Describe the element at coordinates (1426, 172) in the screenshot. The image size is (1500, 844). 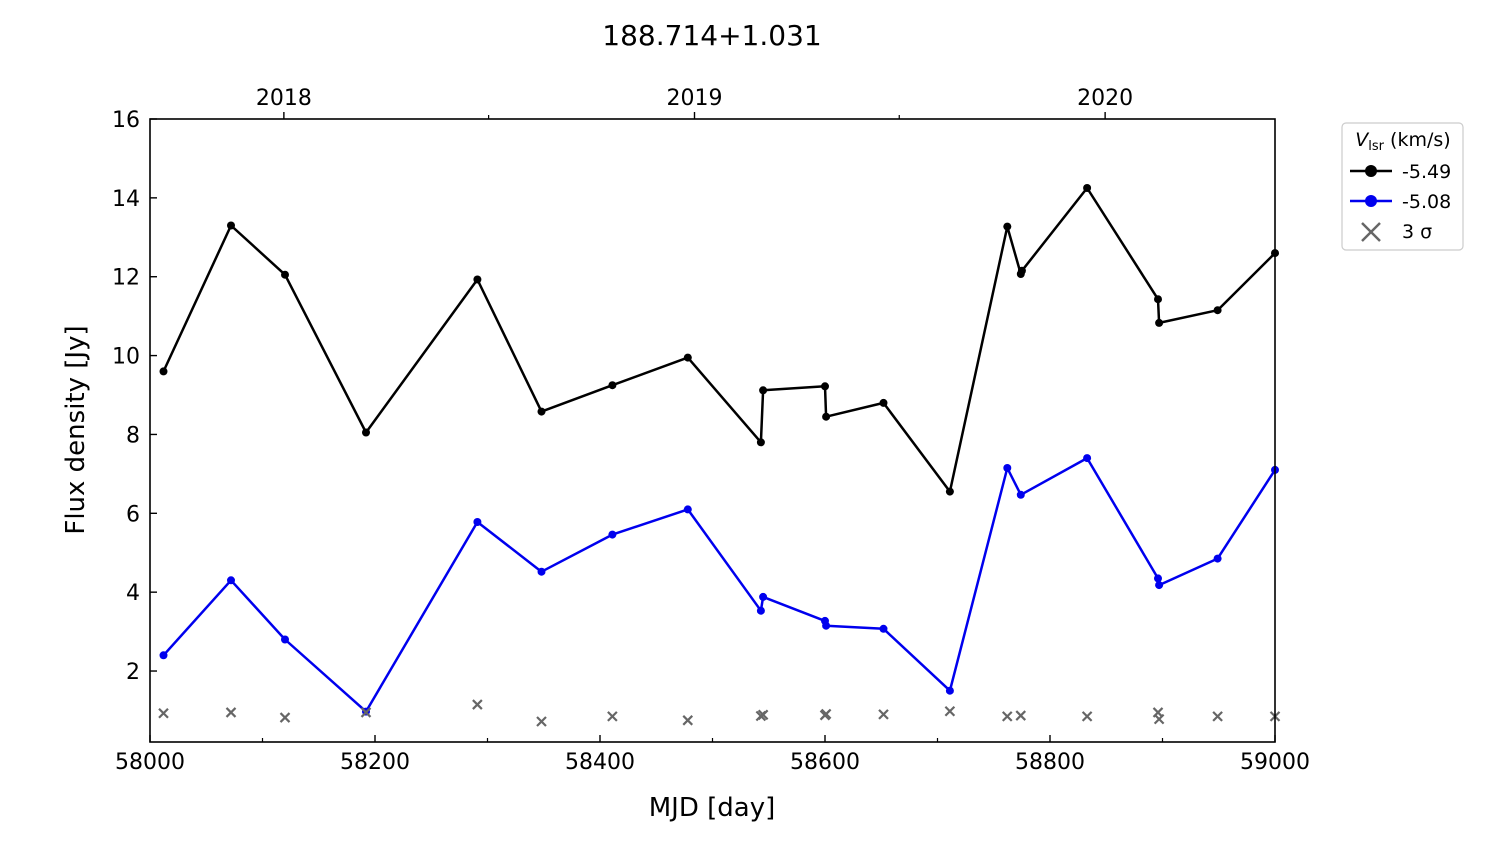
I see `legend-label-series-1: -5.49` at that location.